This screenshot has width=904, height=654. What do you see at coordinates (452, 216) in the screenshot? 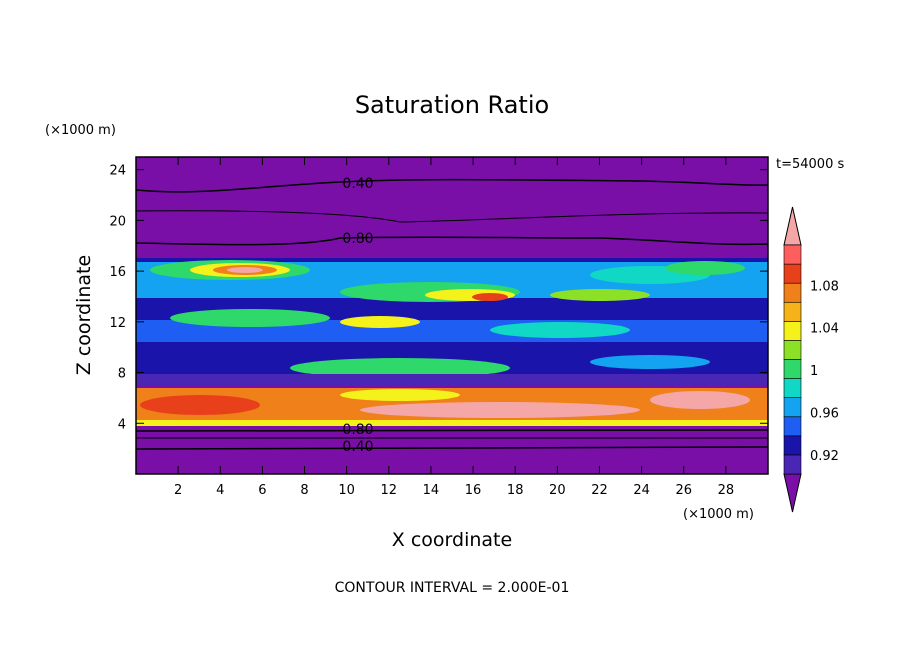
I see `contour-line-upper-thin` at bounding box center [452, 216].